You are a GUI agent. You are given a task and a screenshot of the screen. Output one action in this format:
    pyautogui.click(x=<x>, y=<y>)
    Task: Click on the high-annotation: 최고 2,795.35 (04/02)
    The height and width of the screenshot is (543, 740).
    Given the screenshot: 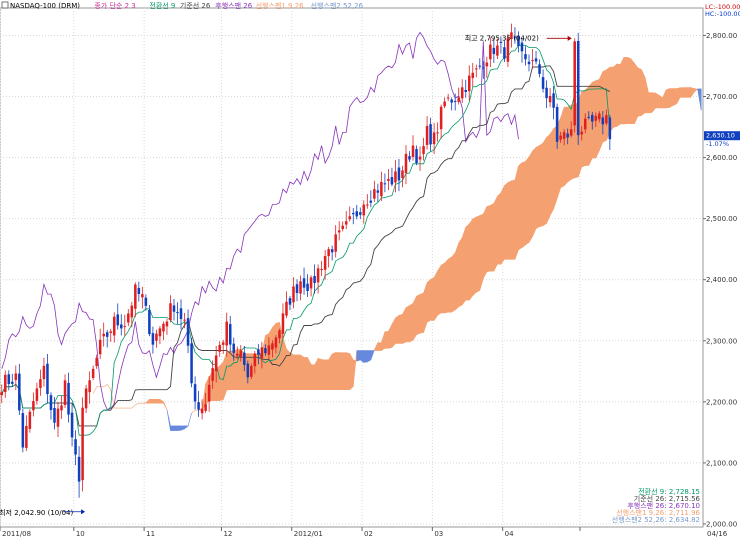 What is the action you would take?
    pyautogui.click(x=502, y=37)
    